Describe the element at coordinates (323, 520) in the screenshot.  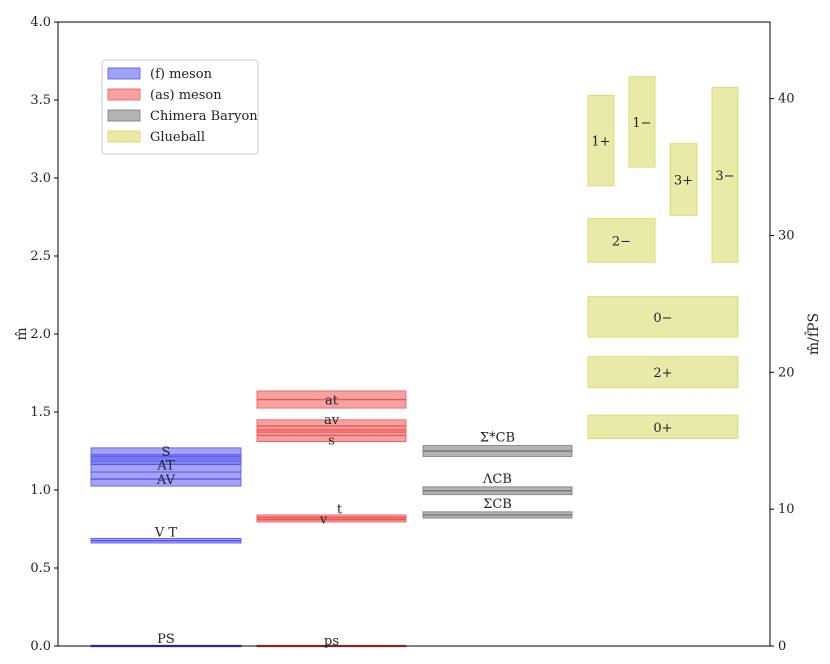
I see `state-label-1-1: v` at that location.